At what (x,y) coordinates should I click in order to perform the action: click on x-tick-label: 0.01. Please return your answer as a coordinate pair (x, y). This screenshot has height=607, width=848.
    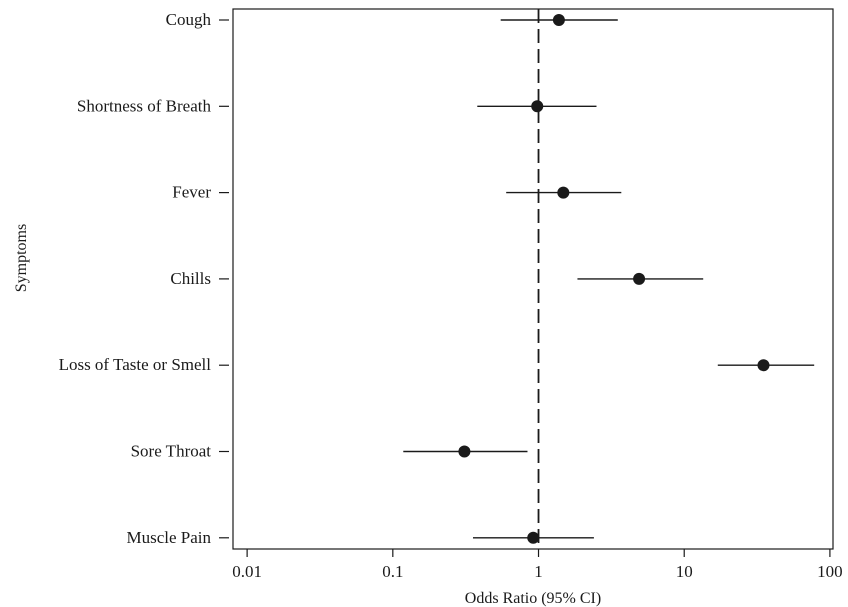
    Looking at the image, I should click on (247, 571).